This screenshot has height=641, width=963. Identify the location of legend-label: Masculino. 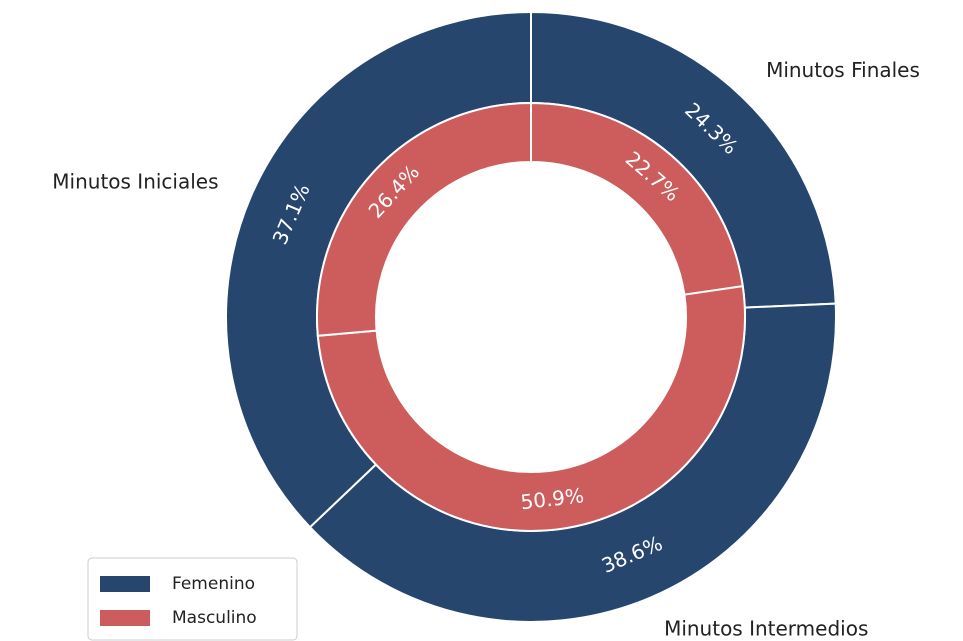
(214, 618).